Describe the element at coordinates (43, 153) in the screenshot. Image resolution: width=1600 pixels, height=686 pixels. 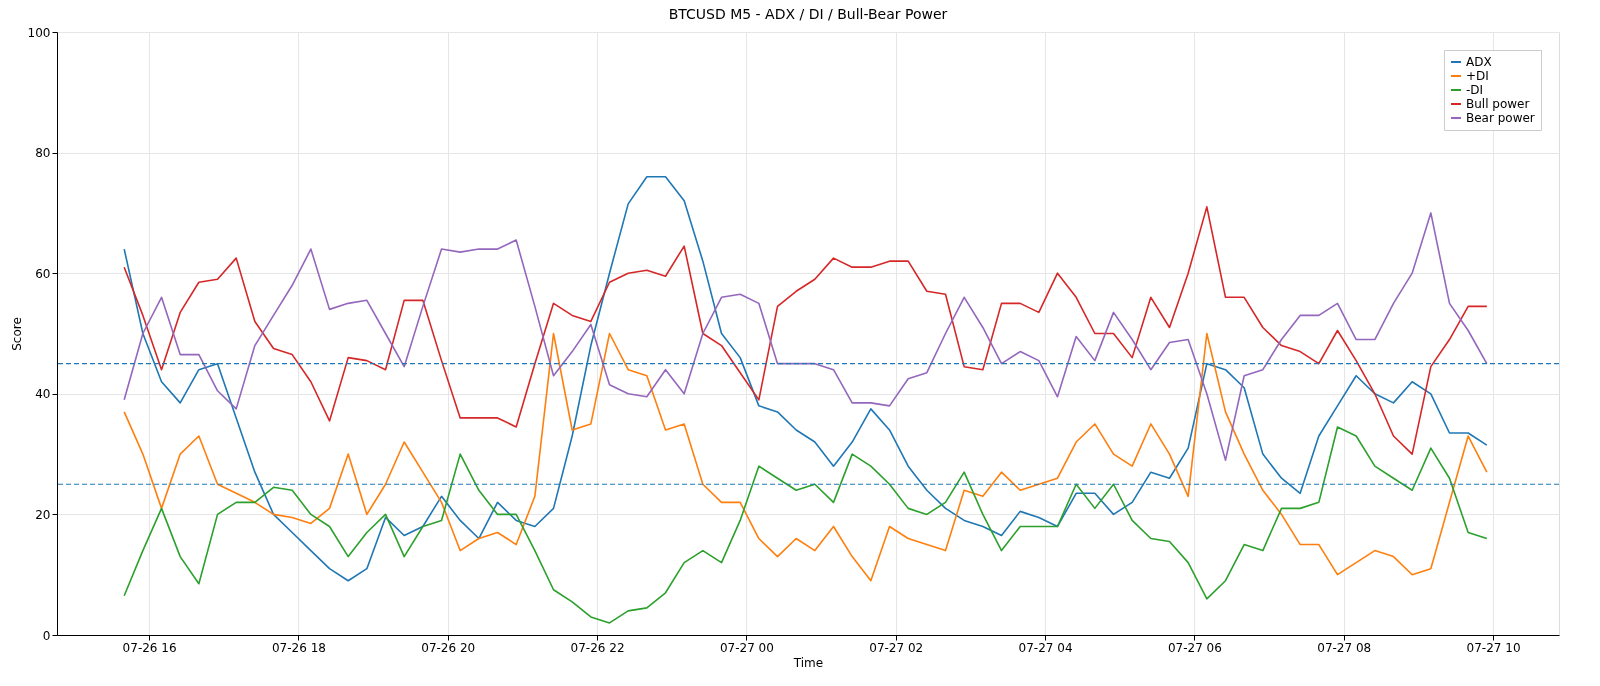
I see `y-tick-label: 80` at that location.